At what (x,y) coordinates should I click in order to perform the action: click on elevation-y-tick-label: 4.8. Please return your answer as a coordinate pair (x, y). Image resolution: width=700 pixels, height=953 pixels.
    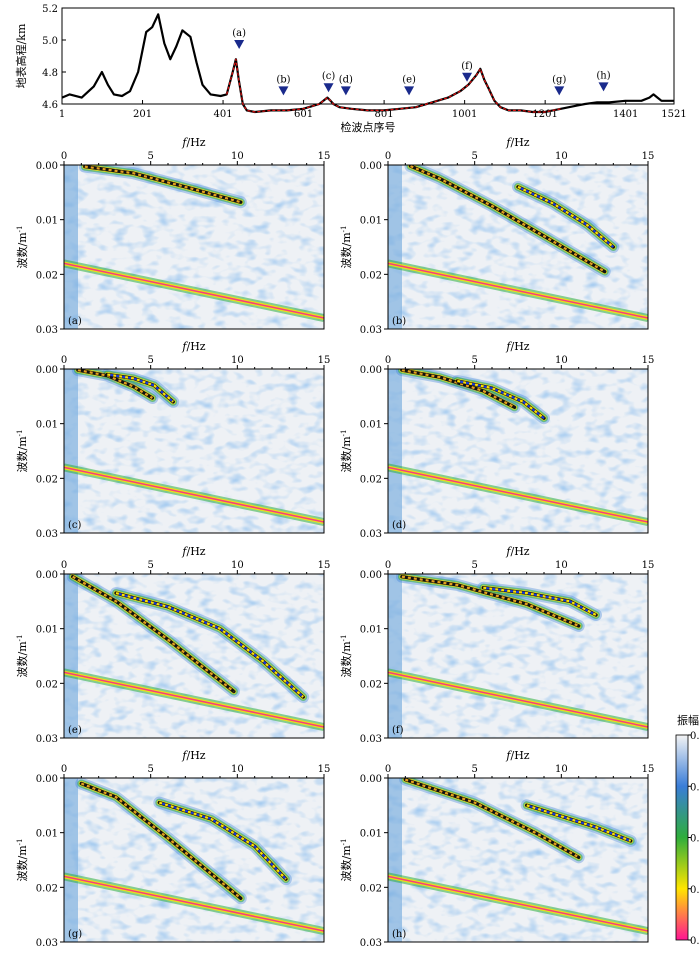
    Looking at the image, I should click on (50, 73).